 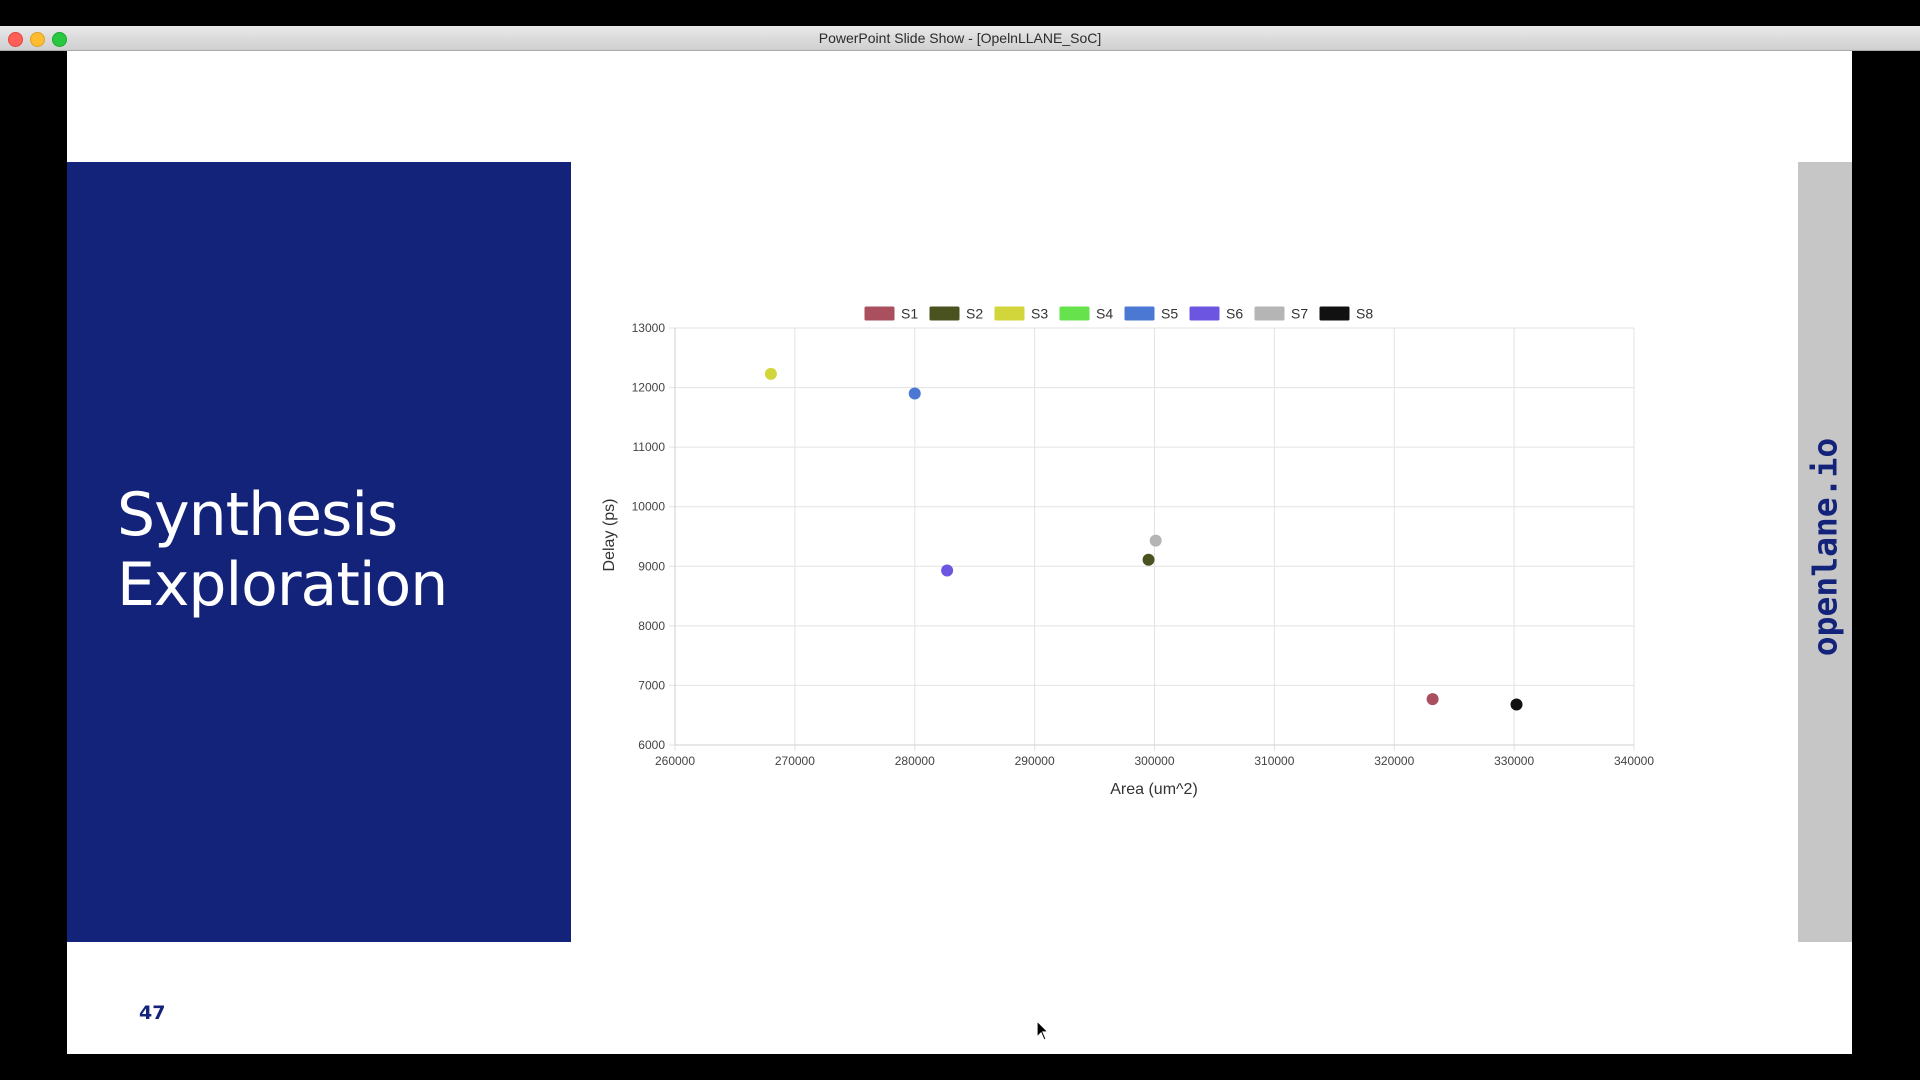 I want to click on x-tick-label: 280000, so click(x=915, y=761).